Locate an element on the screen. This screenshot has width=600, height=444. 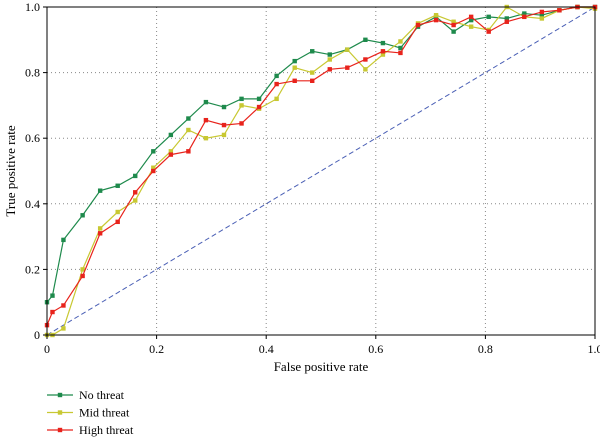
y-tick-label: 0.2 is located at coordinates (32, 269).